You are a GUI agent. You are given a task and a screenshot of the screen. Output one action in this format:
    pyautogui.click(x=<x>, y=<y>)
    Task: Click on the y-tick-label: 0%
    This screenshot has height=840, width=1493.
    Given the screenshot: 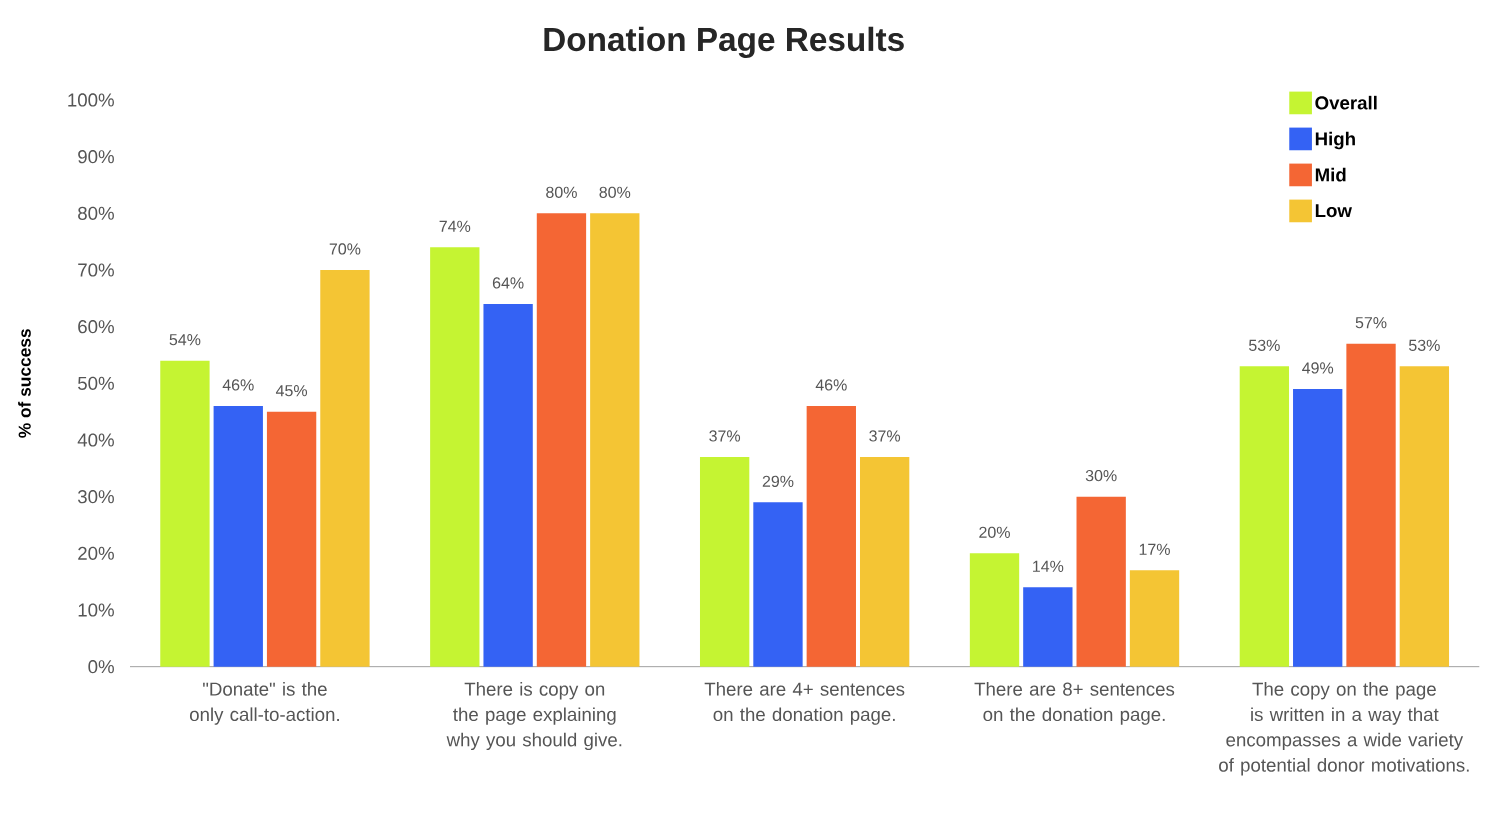 What is the action you would take?
    pyautogui.click(x=101, y=667)
    